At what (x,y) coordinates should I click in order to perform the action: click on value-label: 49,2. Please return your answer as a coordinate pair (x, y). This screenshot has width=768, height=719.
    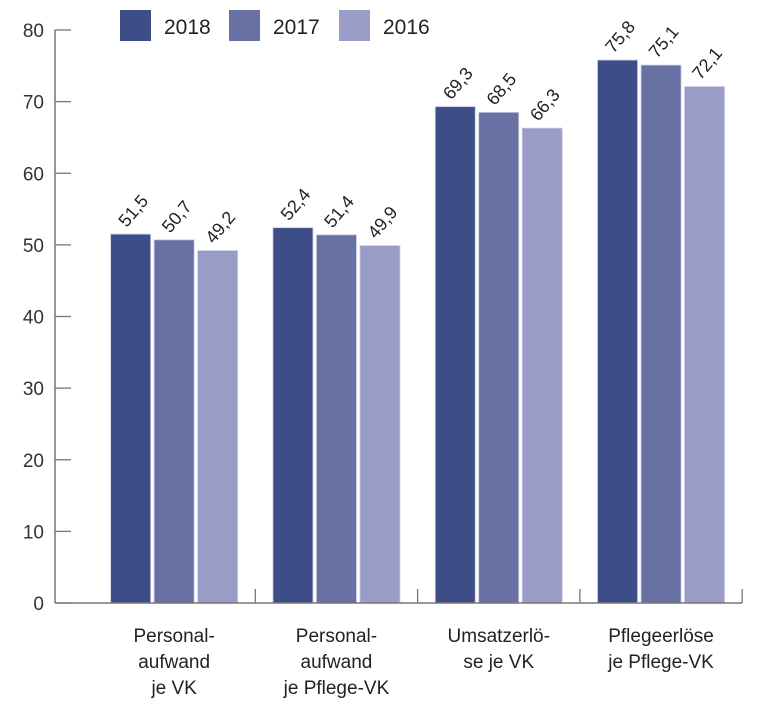
    Looking at the image, I should click on (220, 227).